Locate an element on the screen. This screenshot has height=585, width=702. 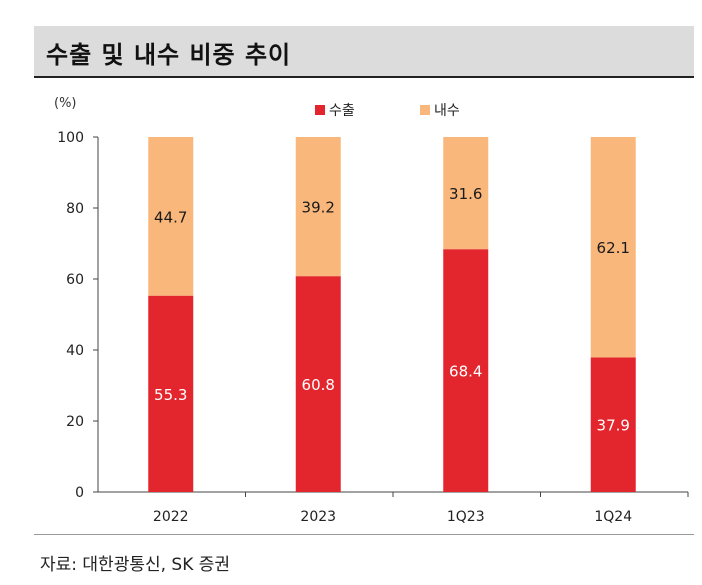
y-tick-label: 80 is located at coordinates (75, 209).